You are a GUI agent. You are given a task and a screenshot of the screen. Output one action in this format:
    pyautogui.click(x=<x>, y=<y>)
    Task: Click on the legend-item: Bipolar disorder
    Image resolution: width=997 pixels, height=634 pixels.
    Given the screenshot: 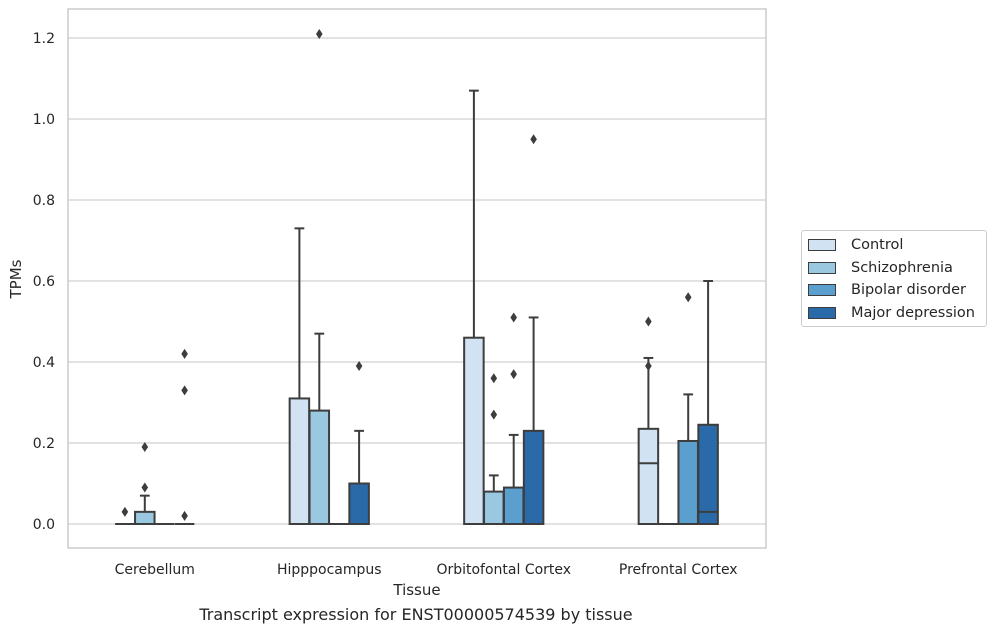 What is the action you would take?
    pyautogui.click(x=887, y=290)
    